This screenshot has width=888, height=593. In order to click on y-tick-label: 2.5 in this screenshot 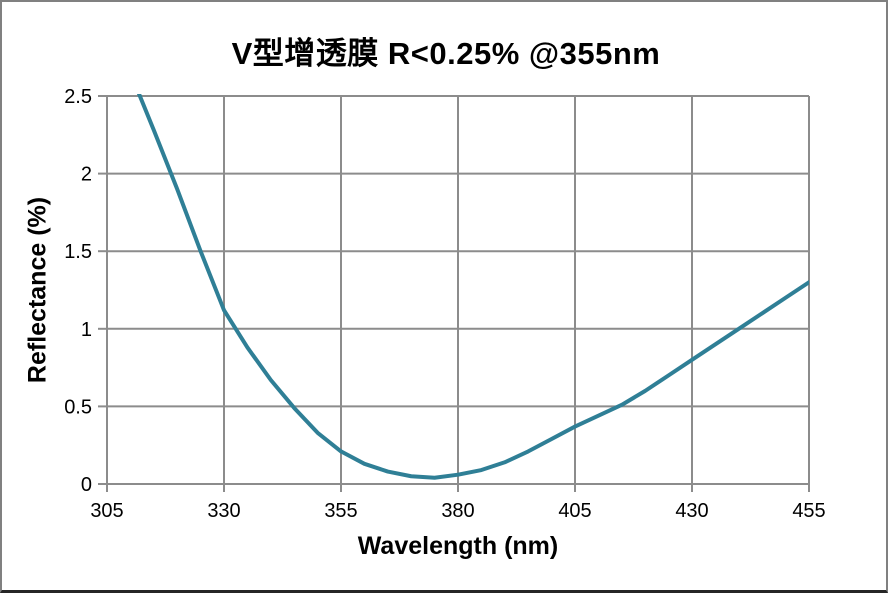, I will do `click(78, 97)`.